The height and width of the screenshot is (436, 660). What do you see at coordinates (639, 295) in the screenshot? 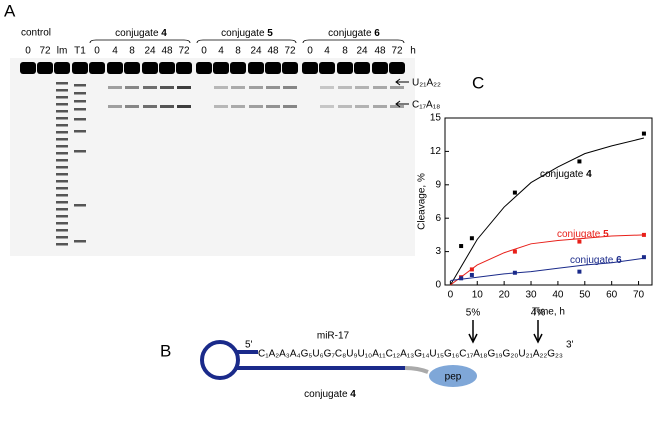
I see `x-tick-label: 70` at bounding box center [639, 295].